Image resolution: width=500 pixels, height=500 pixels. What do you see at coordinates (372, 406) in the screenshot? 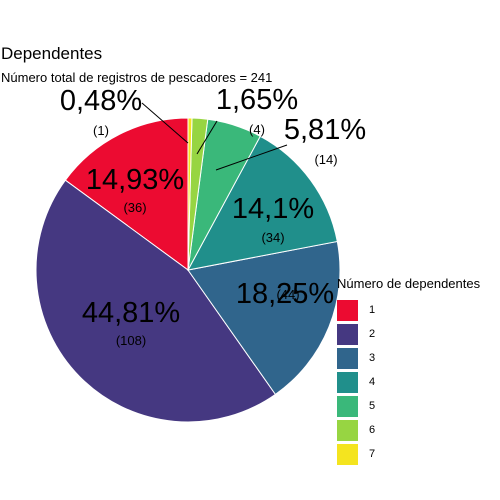
I see `legend-label-5: 5` at bounding box center [372, 406].